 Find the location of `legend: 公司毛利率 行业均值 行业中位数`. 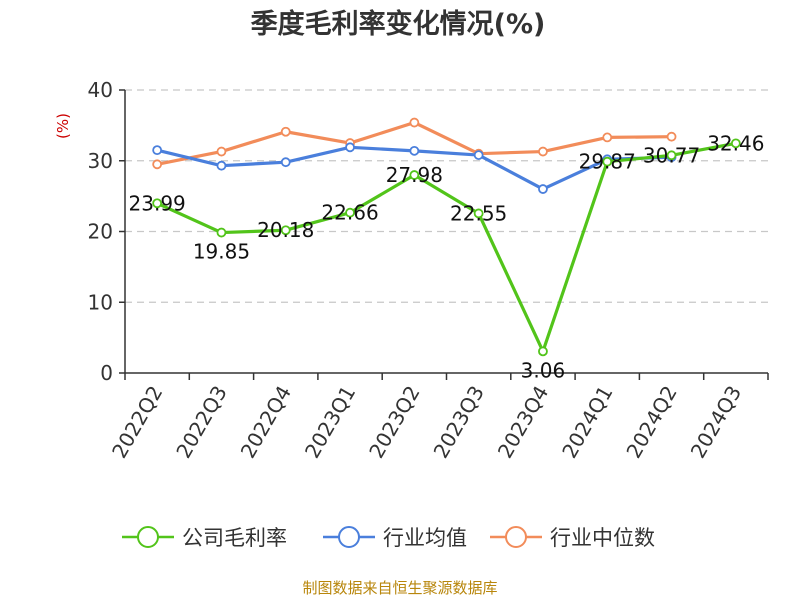

legend: 公司毛利率 行业均值 行业中位数 is located at coordinates (388, 538).